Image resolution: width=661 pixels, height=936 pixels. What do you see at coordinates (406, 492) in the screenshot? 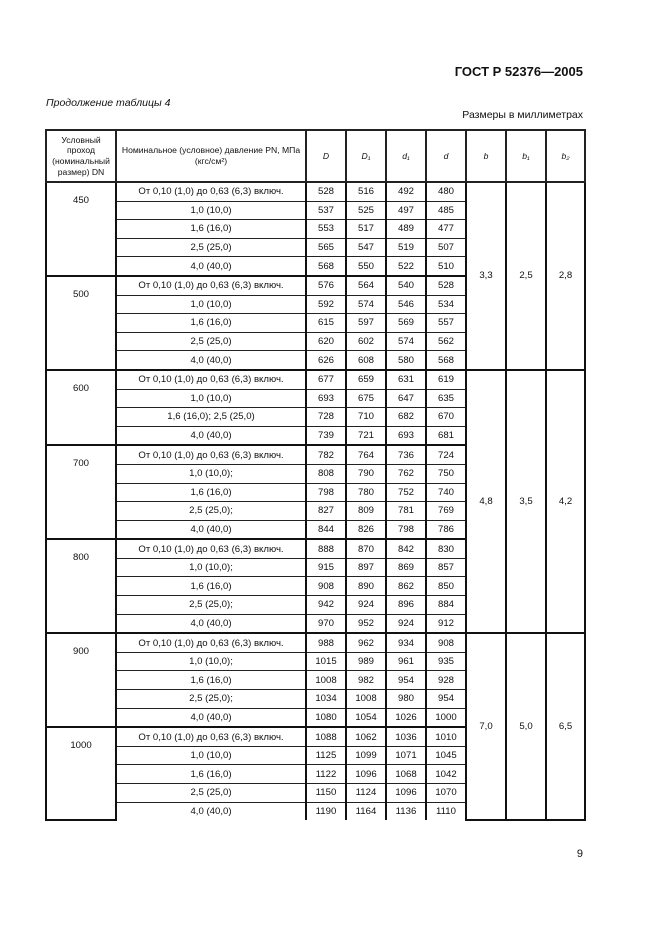
I see `value-d1: 752` at bounding box center [406, 492].